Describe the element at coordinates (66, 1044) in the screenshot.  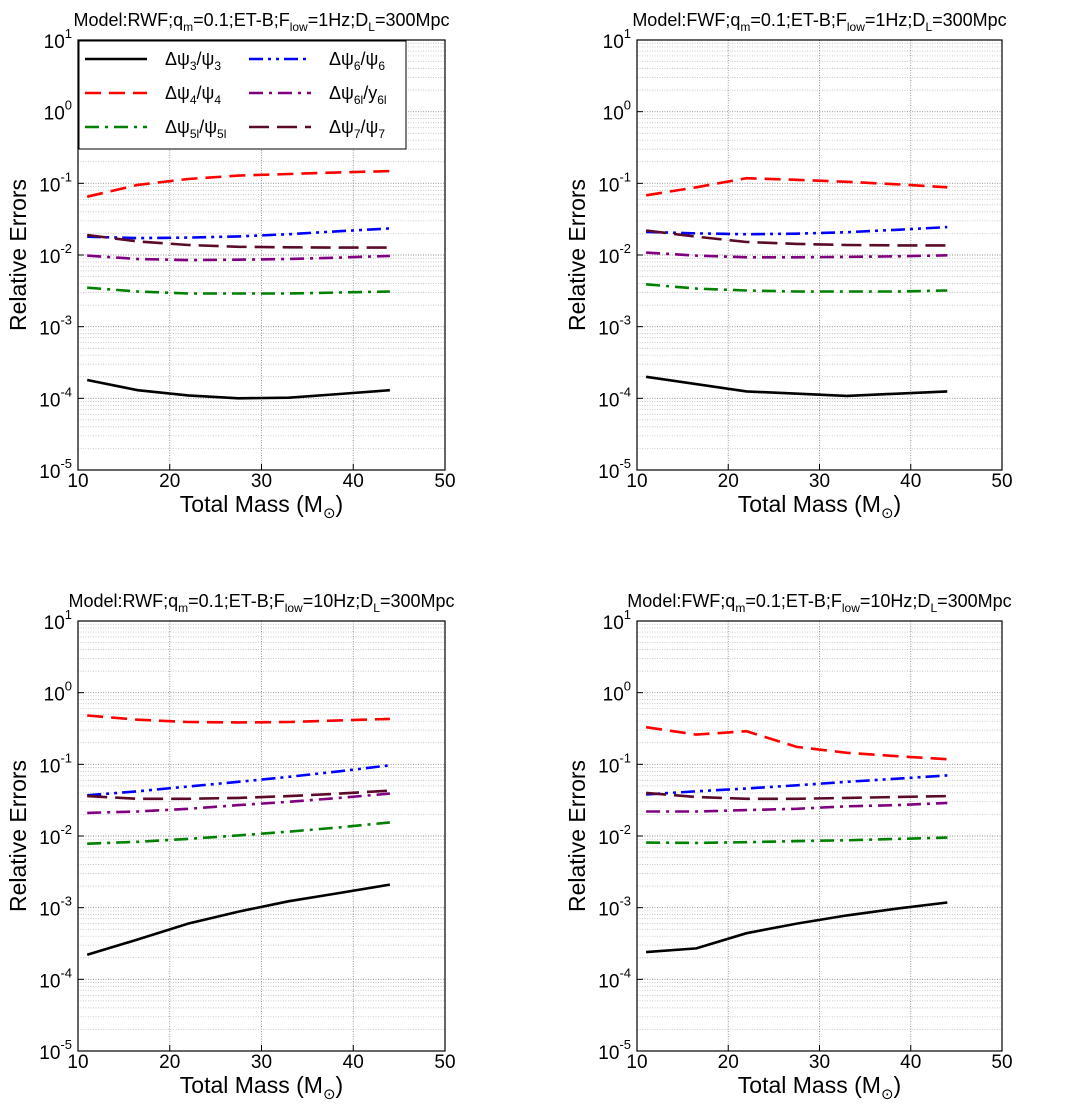
I see `y-tick-exp: -5` at that location.